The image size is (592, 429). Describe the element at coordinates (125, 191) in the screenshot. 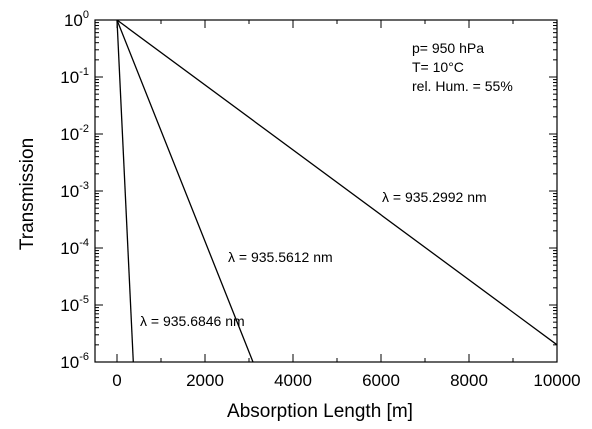

I see `series-935-6846-line` at that location.